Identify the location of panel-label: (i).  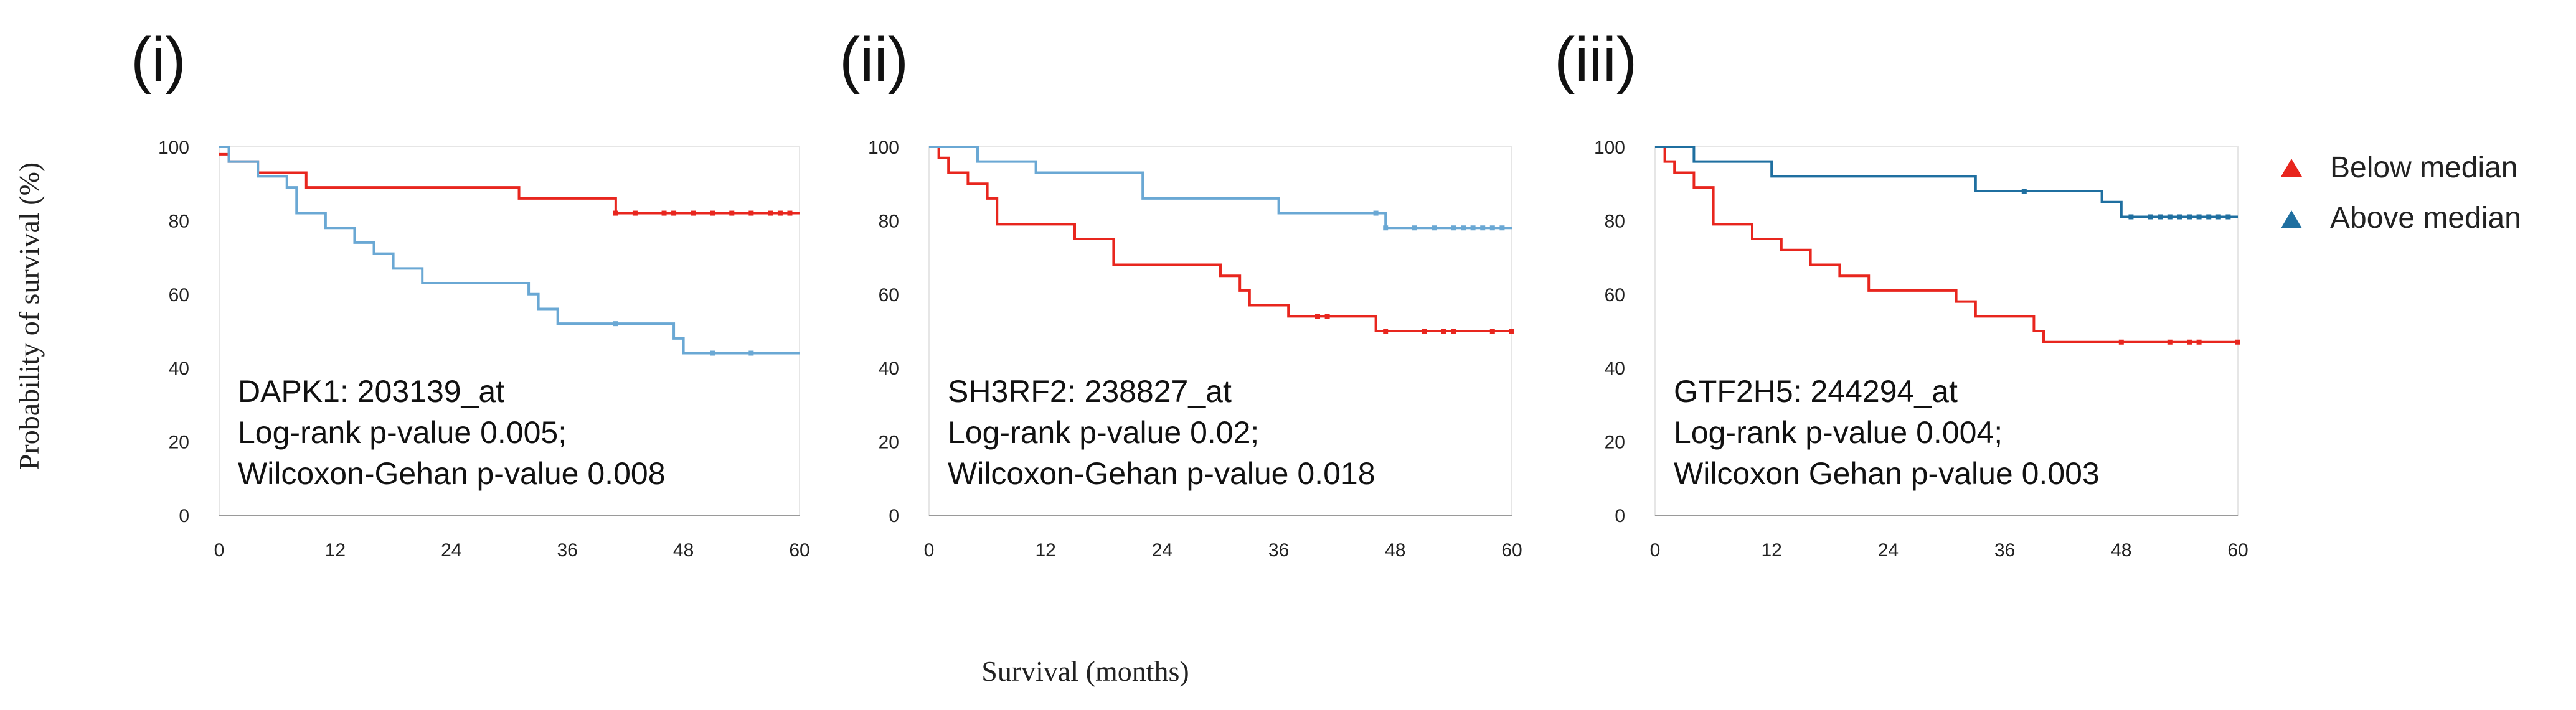
(158, 60).